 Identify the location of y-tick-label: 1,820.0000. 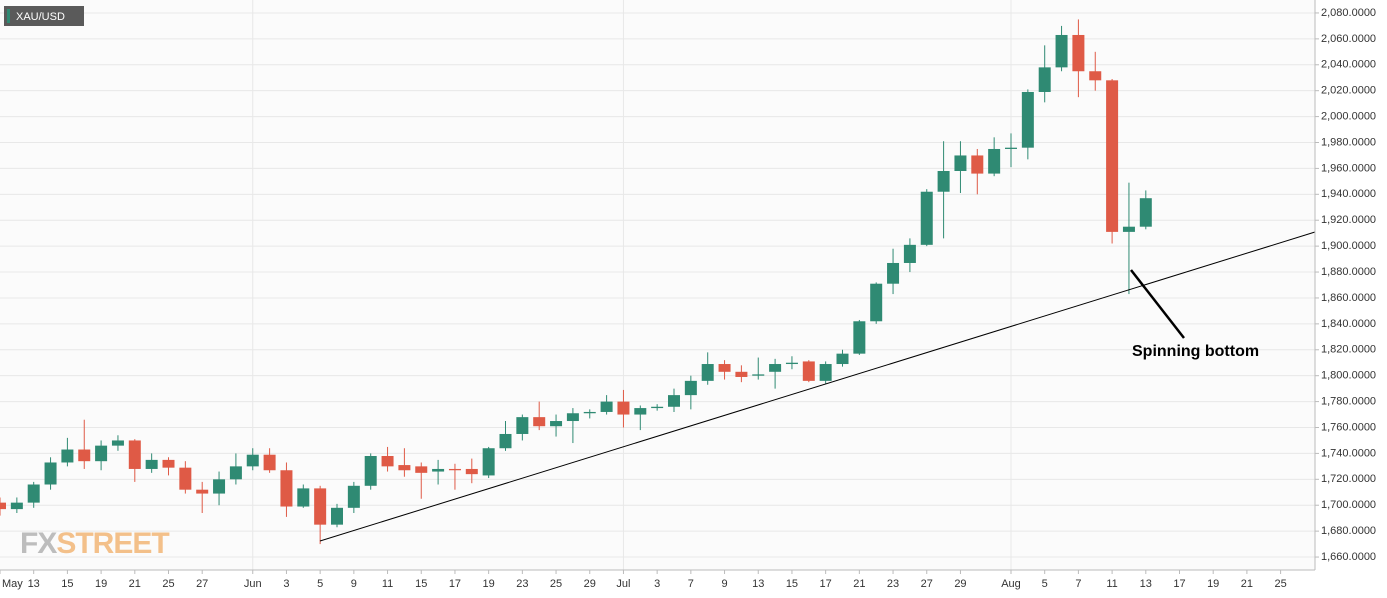
(1348, 350).